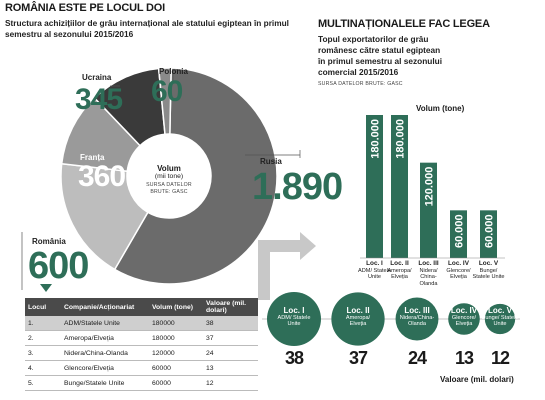 This screenshot has width=545, height=400. Describe the element at coordinates (92, 157) in the screenshot. I see `slice-label-franta: Franța` at that location.